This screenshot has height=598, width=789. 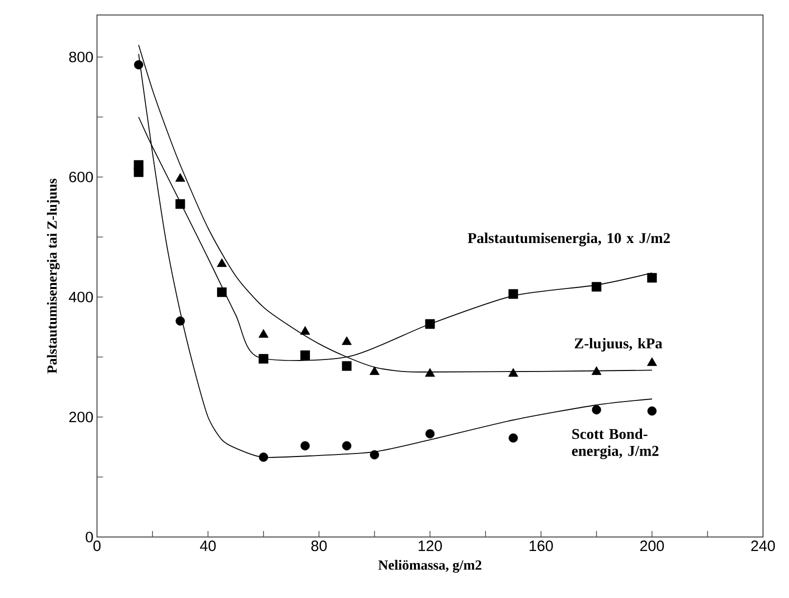 What do you see at coordinates (618, 345) in the screenshot?
I see `series-label: Z-lujuus, kPa` at bounding box center [618, 345].